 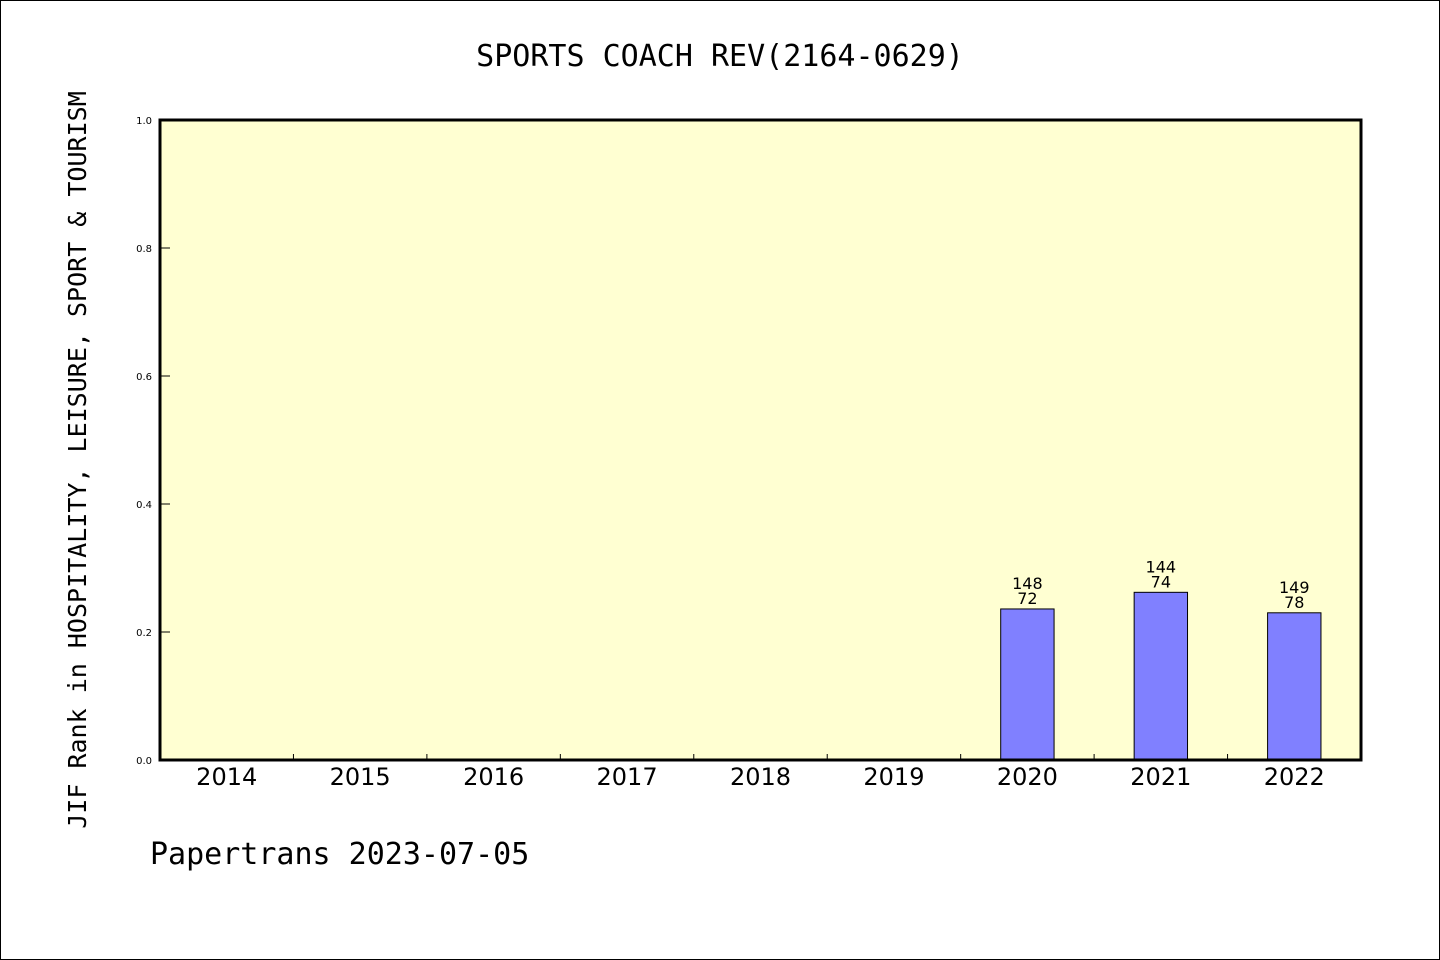 I want to click on bar-2020, so click(x=1027, y=684).